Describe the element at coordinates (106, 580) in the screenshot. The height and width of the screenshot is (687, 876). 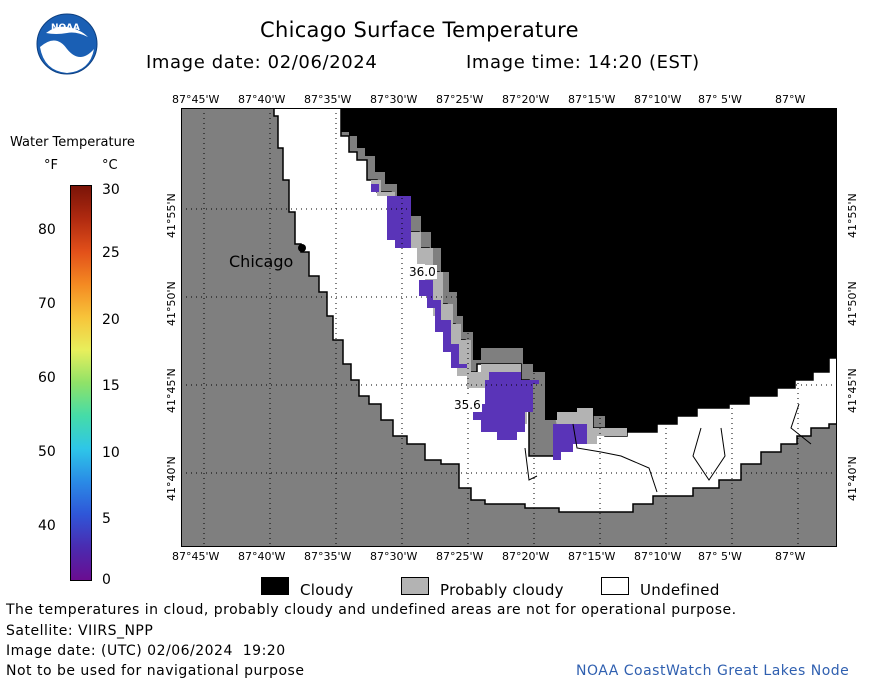
I see `c-tick: 0` at that location.